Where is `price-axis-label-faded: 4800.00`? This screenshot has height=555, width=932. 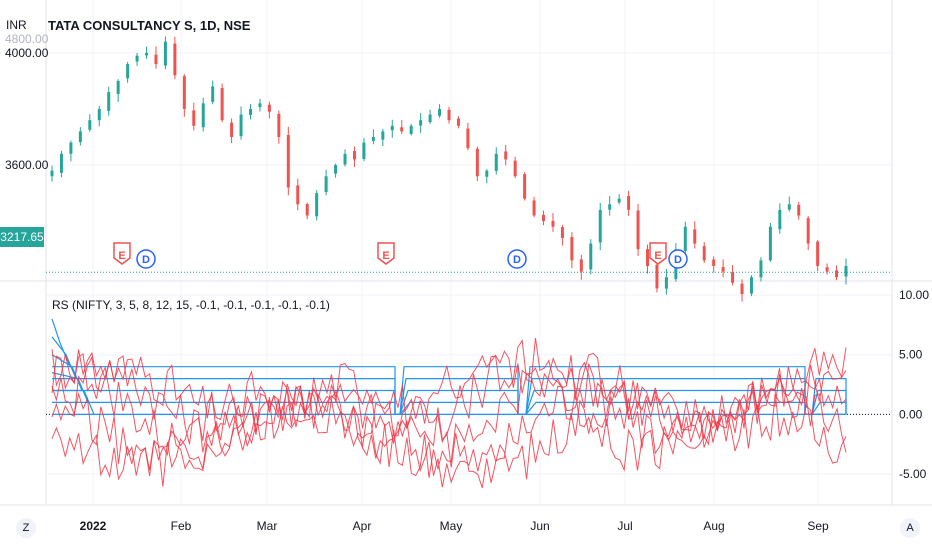
price-axis-label-faded: 4800.00 is located at coordinates (27, 39).